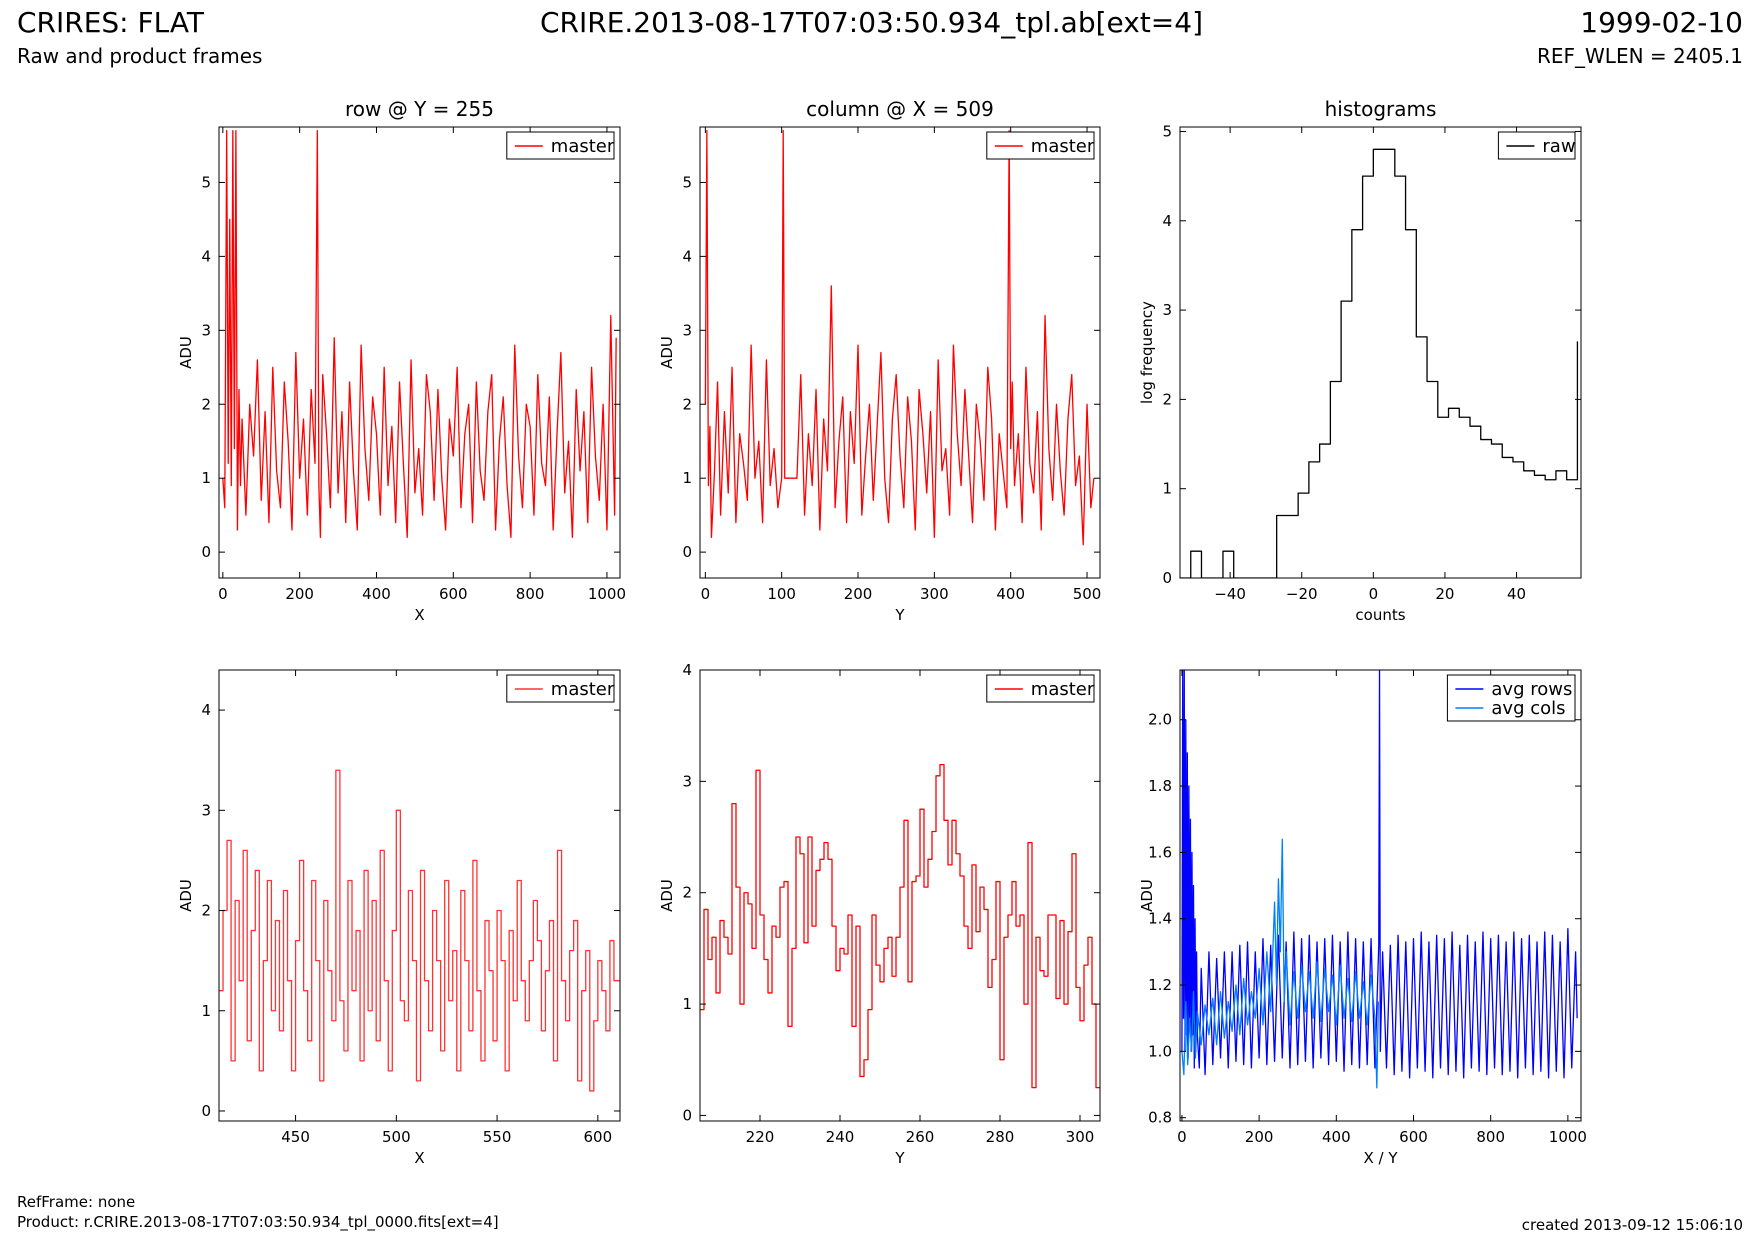 The height and width of the screenshot is (1245, 1755). I want to click on y-tick-label: 1.0, so click(1160, 1051).